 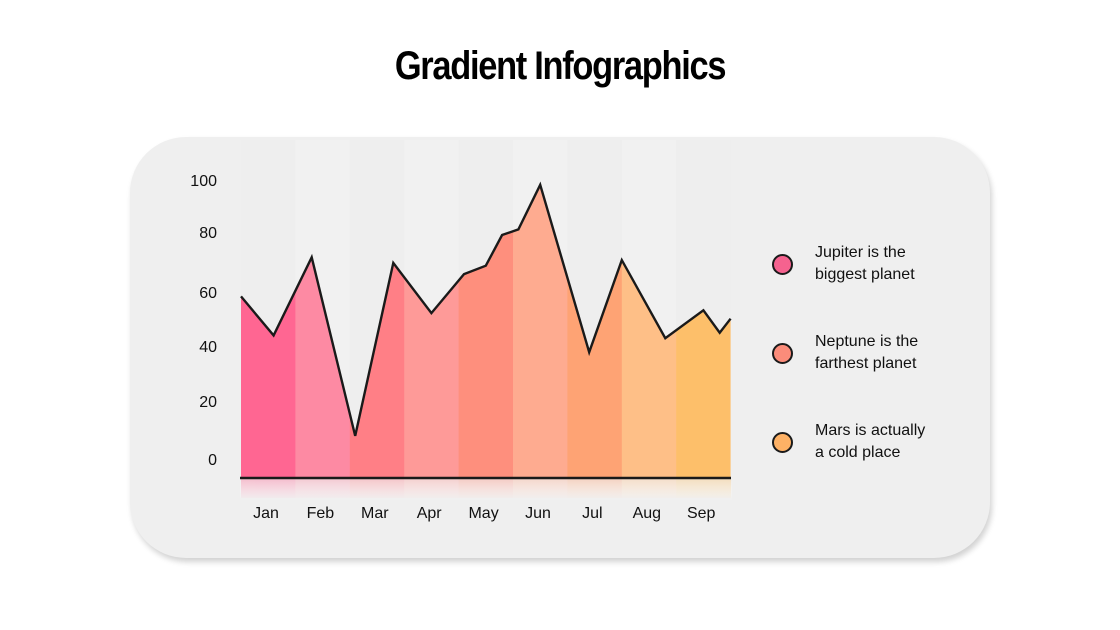 What do you see at coordinates (866, 363) in the screenshot?
I see `legend-label: farthest planet` at bounding box center [866, 363].